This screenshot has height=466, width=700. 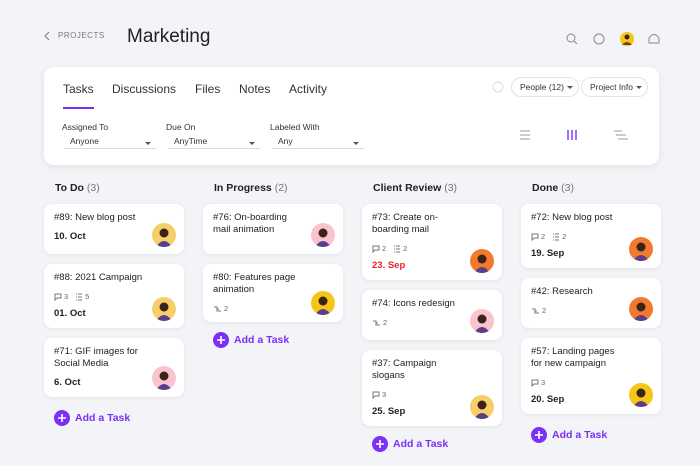 What do you see at coordinates (591, 303) in the screenshot?
I see `task-card: #42: Research 2` at bounding box center [591, 303].